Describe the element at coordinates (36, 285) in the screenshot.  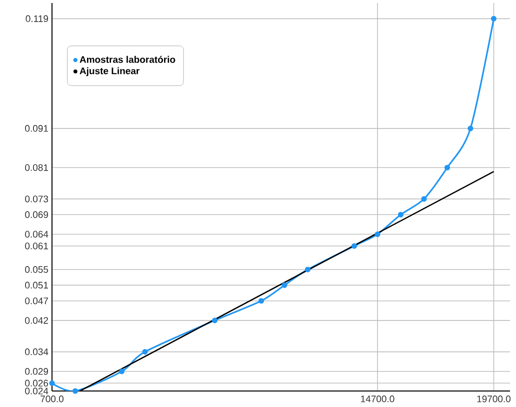
I see `y-tick-label: 0.051` at that location.